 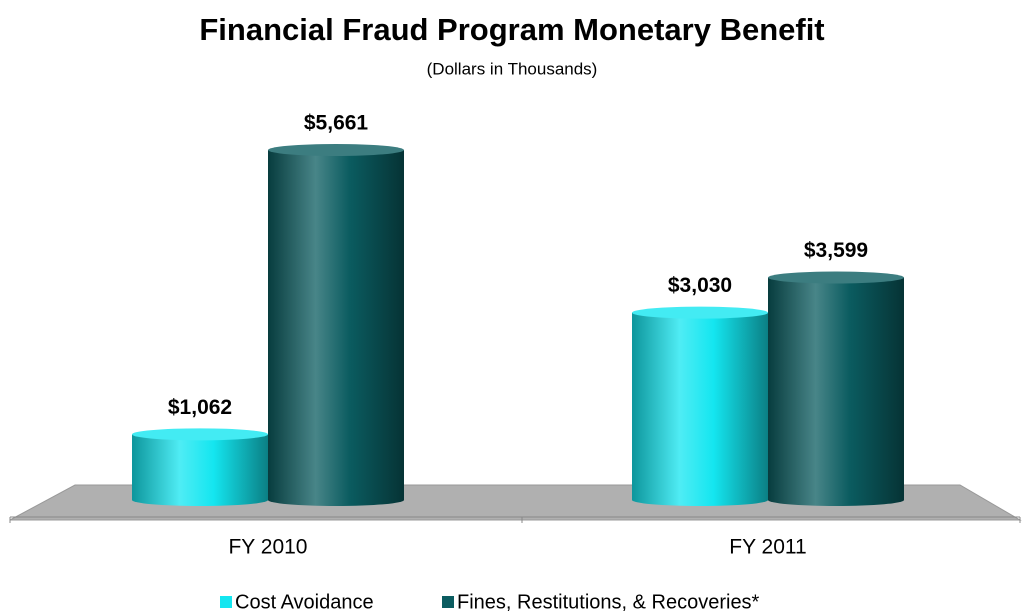 I want to click on data-label: $1,062, so click(x=200, y=407).